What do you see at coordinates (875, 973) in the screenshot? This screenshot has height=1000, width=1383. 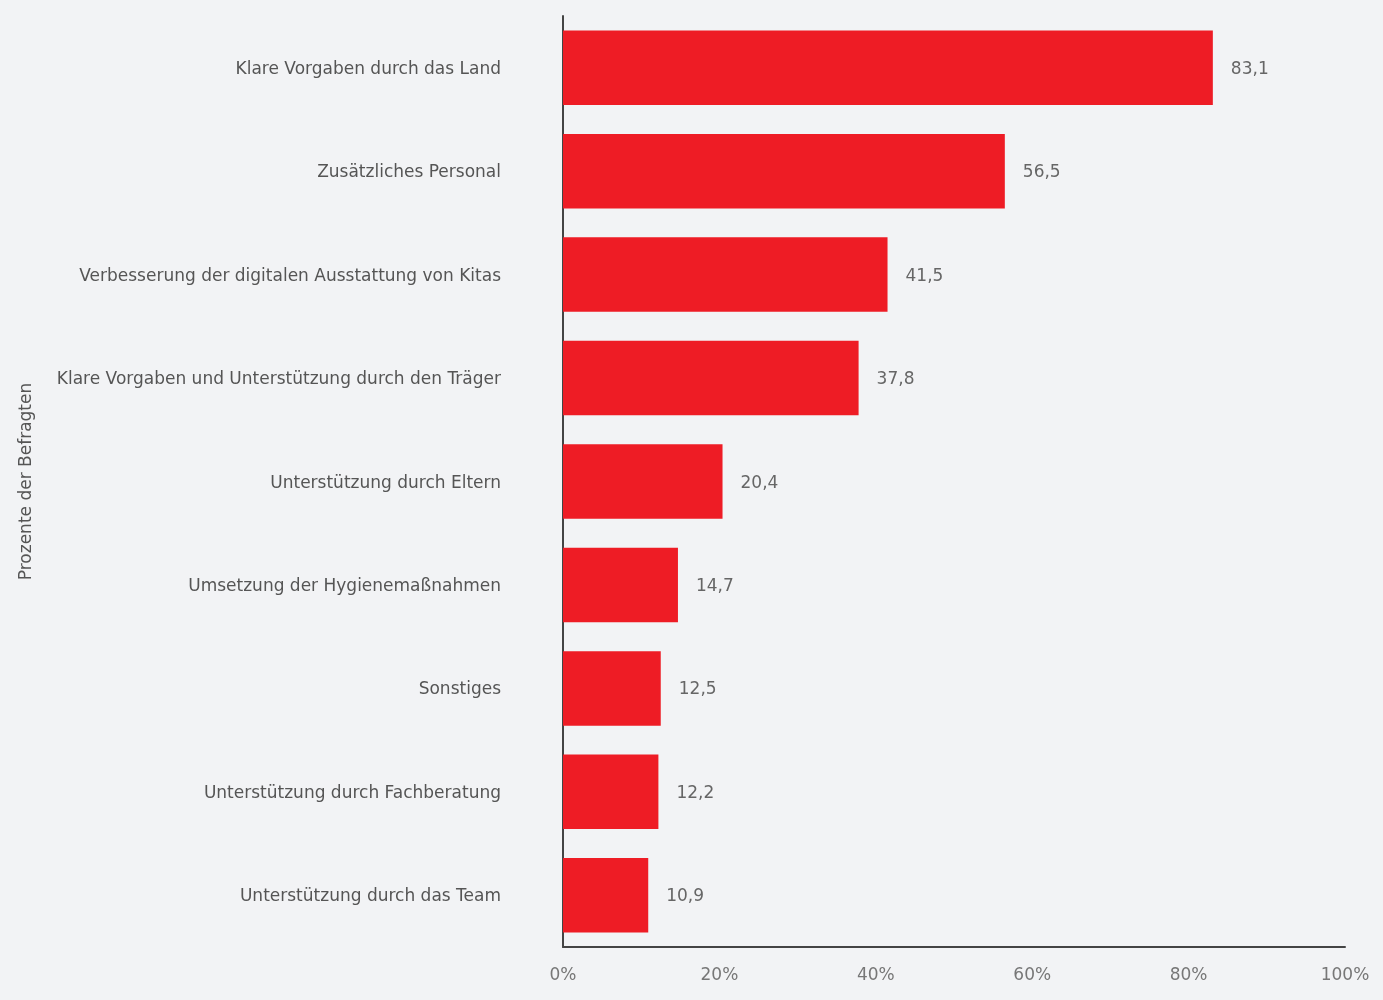 I see `x-tick-label: 40%` at bounding box center [875, 973].